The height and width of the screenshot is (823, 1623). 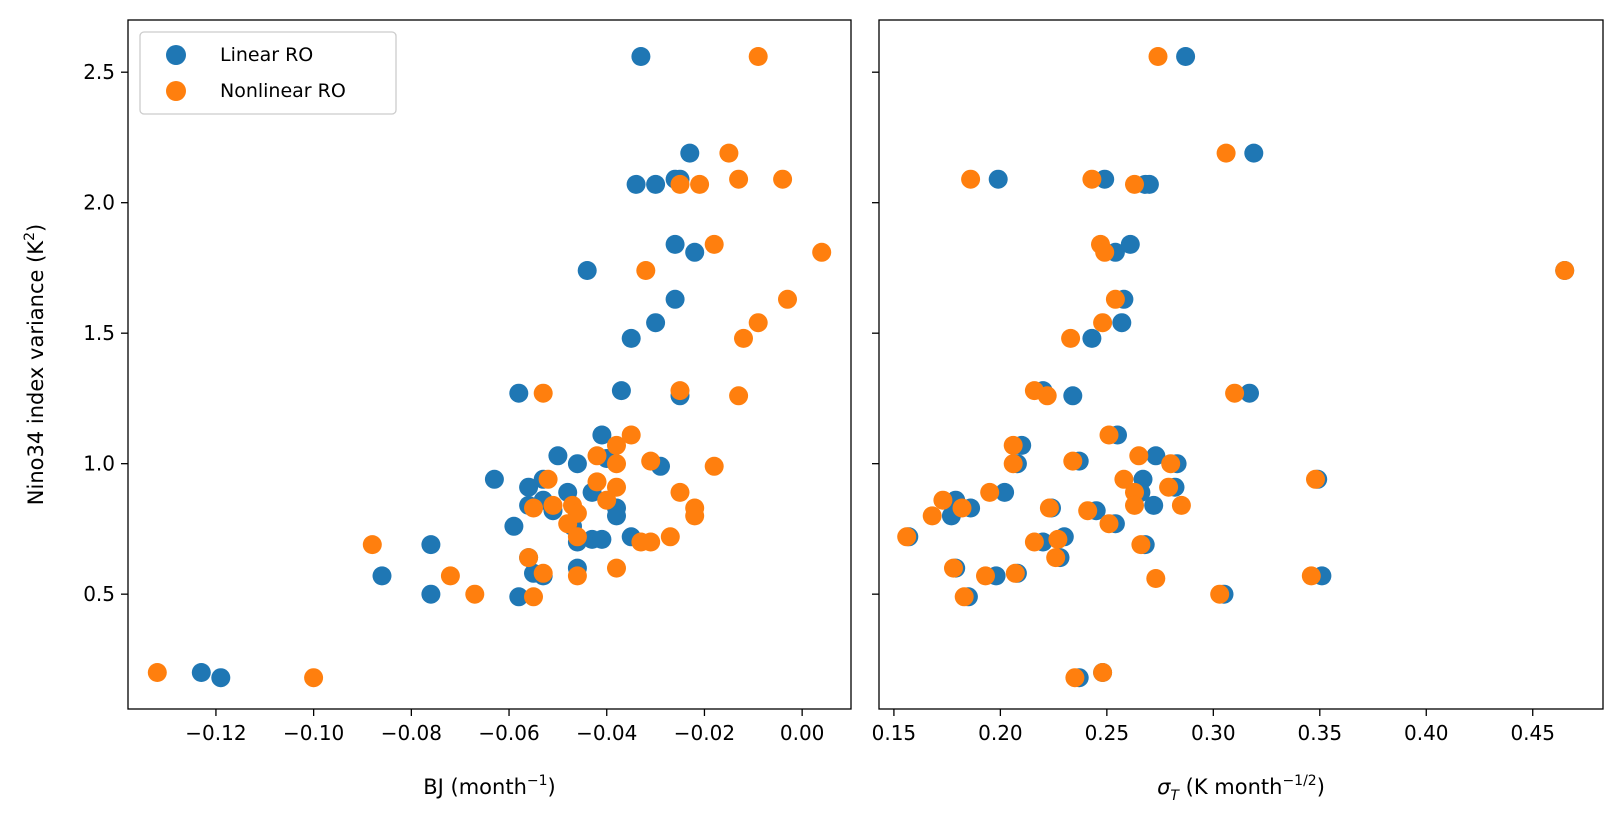 I want to click on y-tick-label: 1.5, so click(x=99, y=333).